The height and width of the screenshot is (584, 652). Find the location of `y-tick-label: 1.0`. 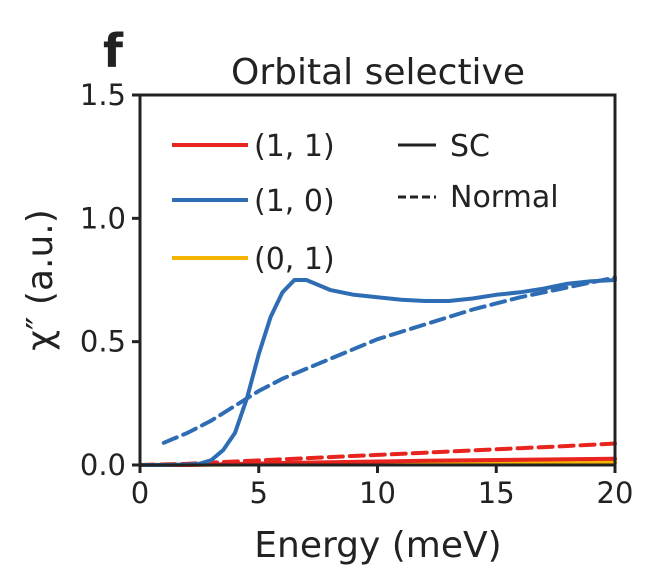

y-tick-label: 1.0 is located at coordinates (103, 218).